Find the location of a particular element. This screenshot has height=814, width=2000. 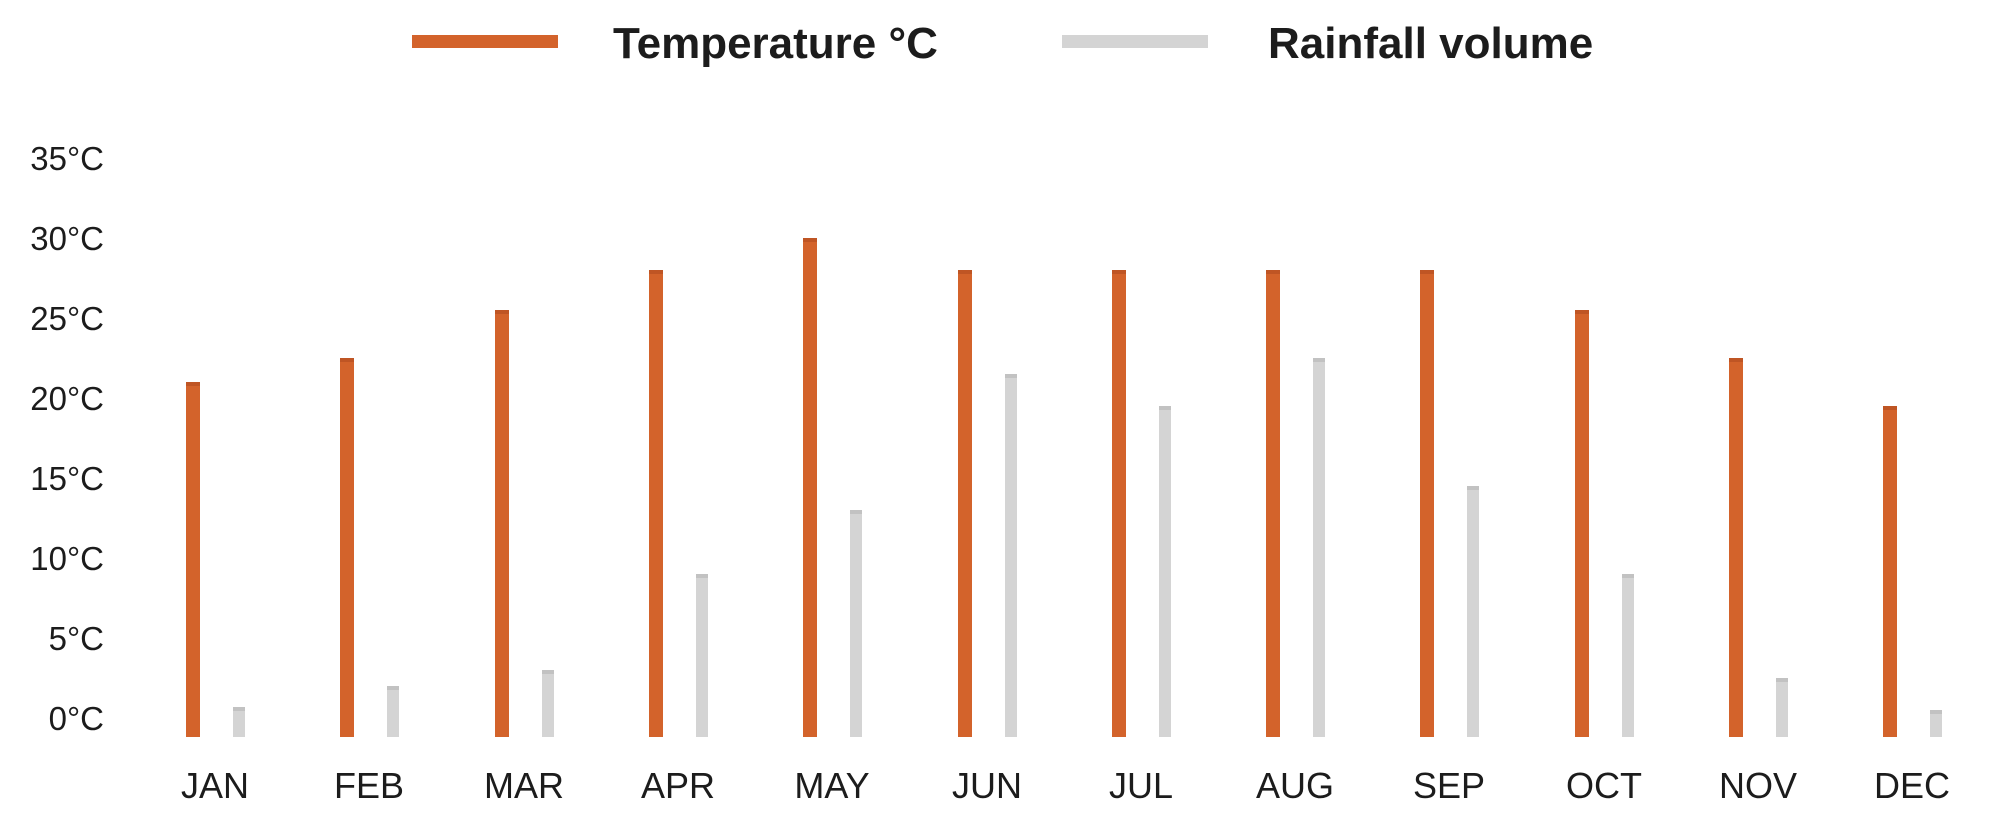

month-label-dec: DEC is located at coordinates (1911, 785).